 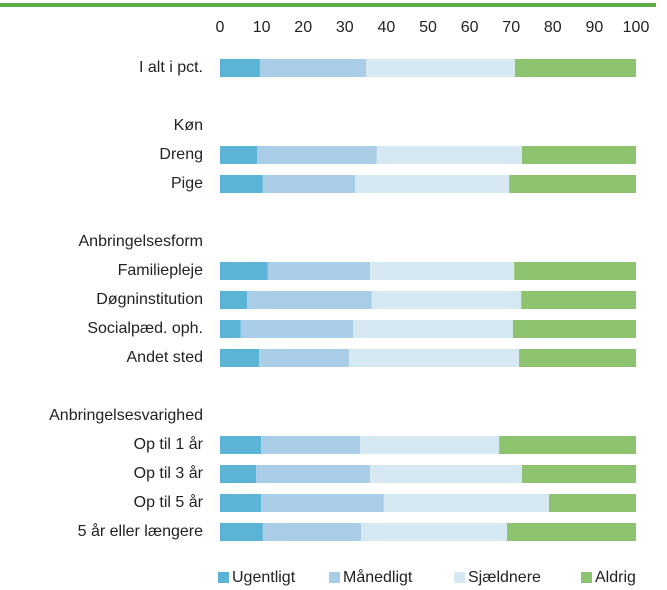 I want to click on x-tick-label: 70, so click(x=511, y=27).